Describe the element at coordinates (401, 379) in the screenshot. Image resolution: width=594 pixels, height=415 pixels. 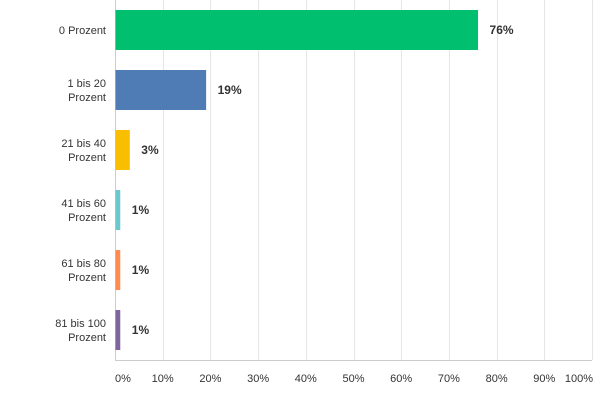
I see `x-tick-label-6: 60%` at that location.